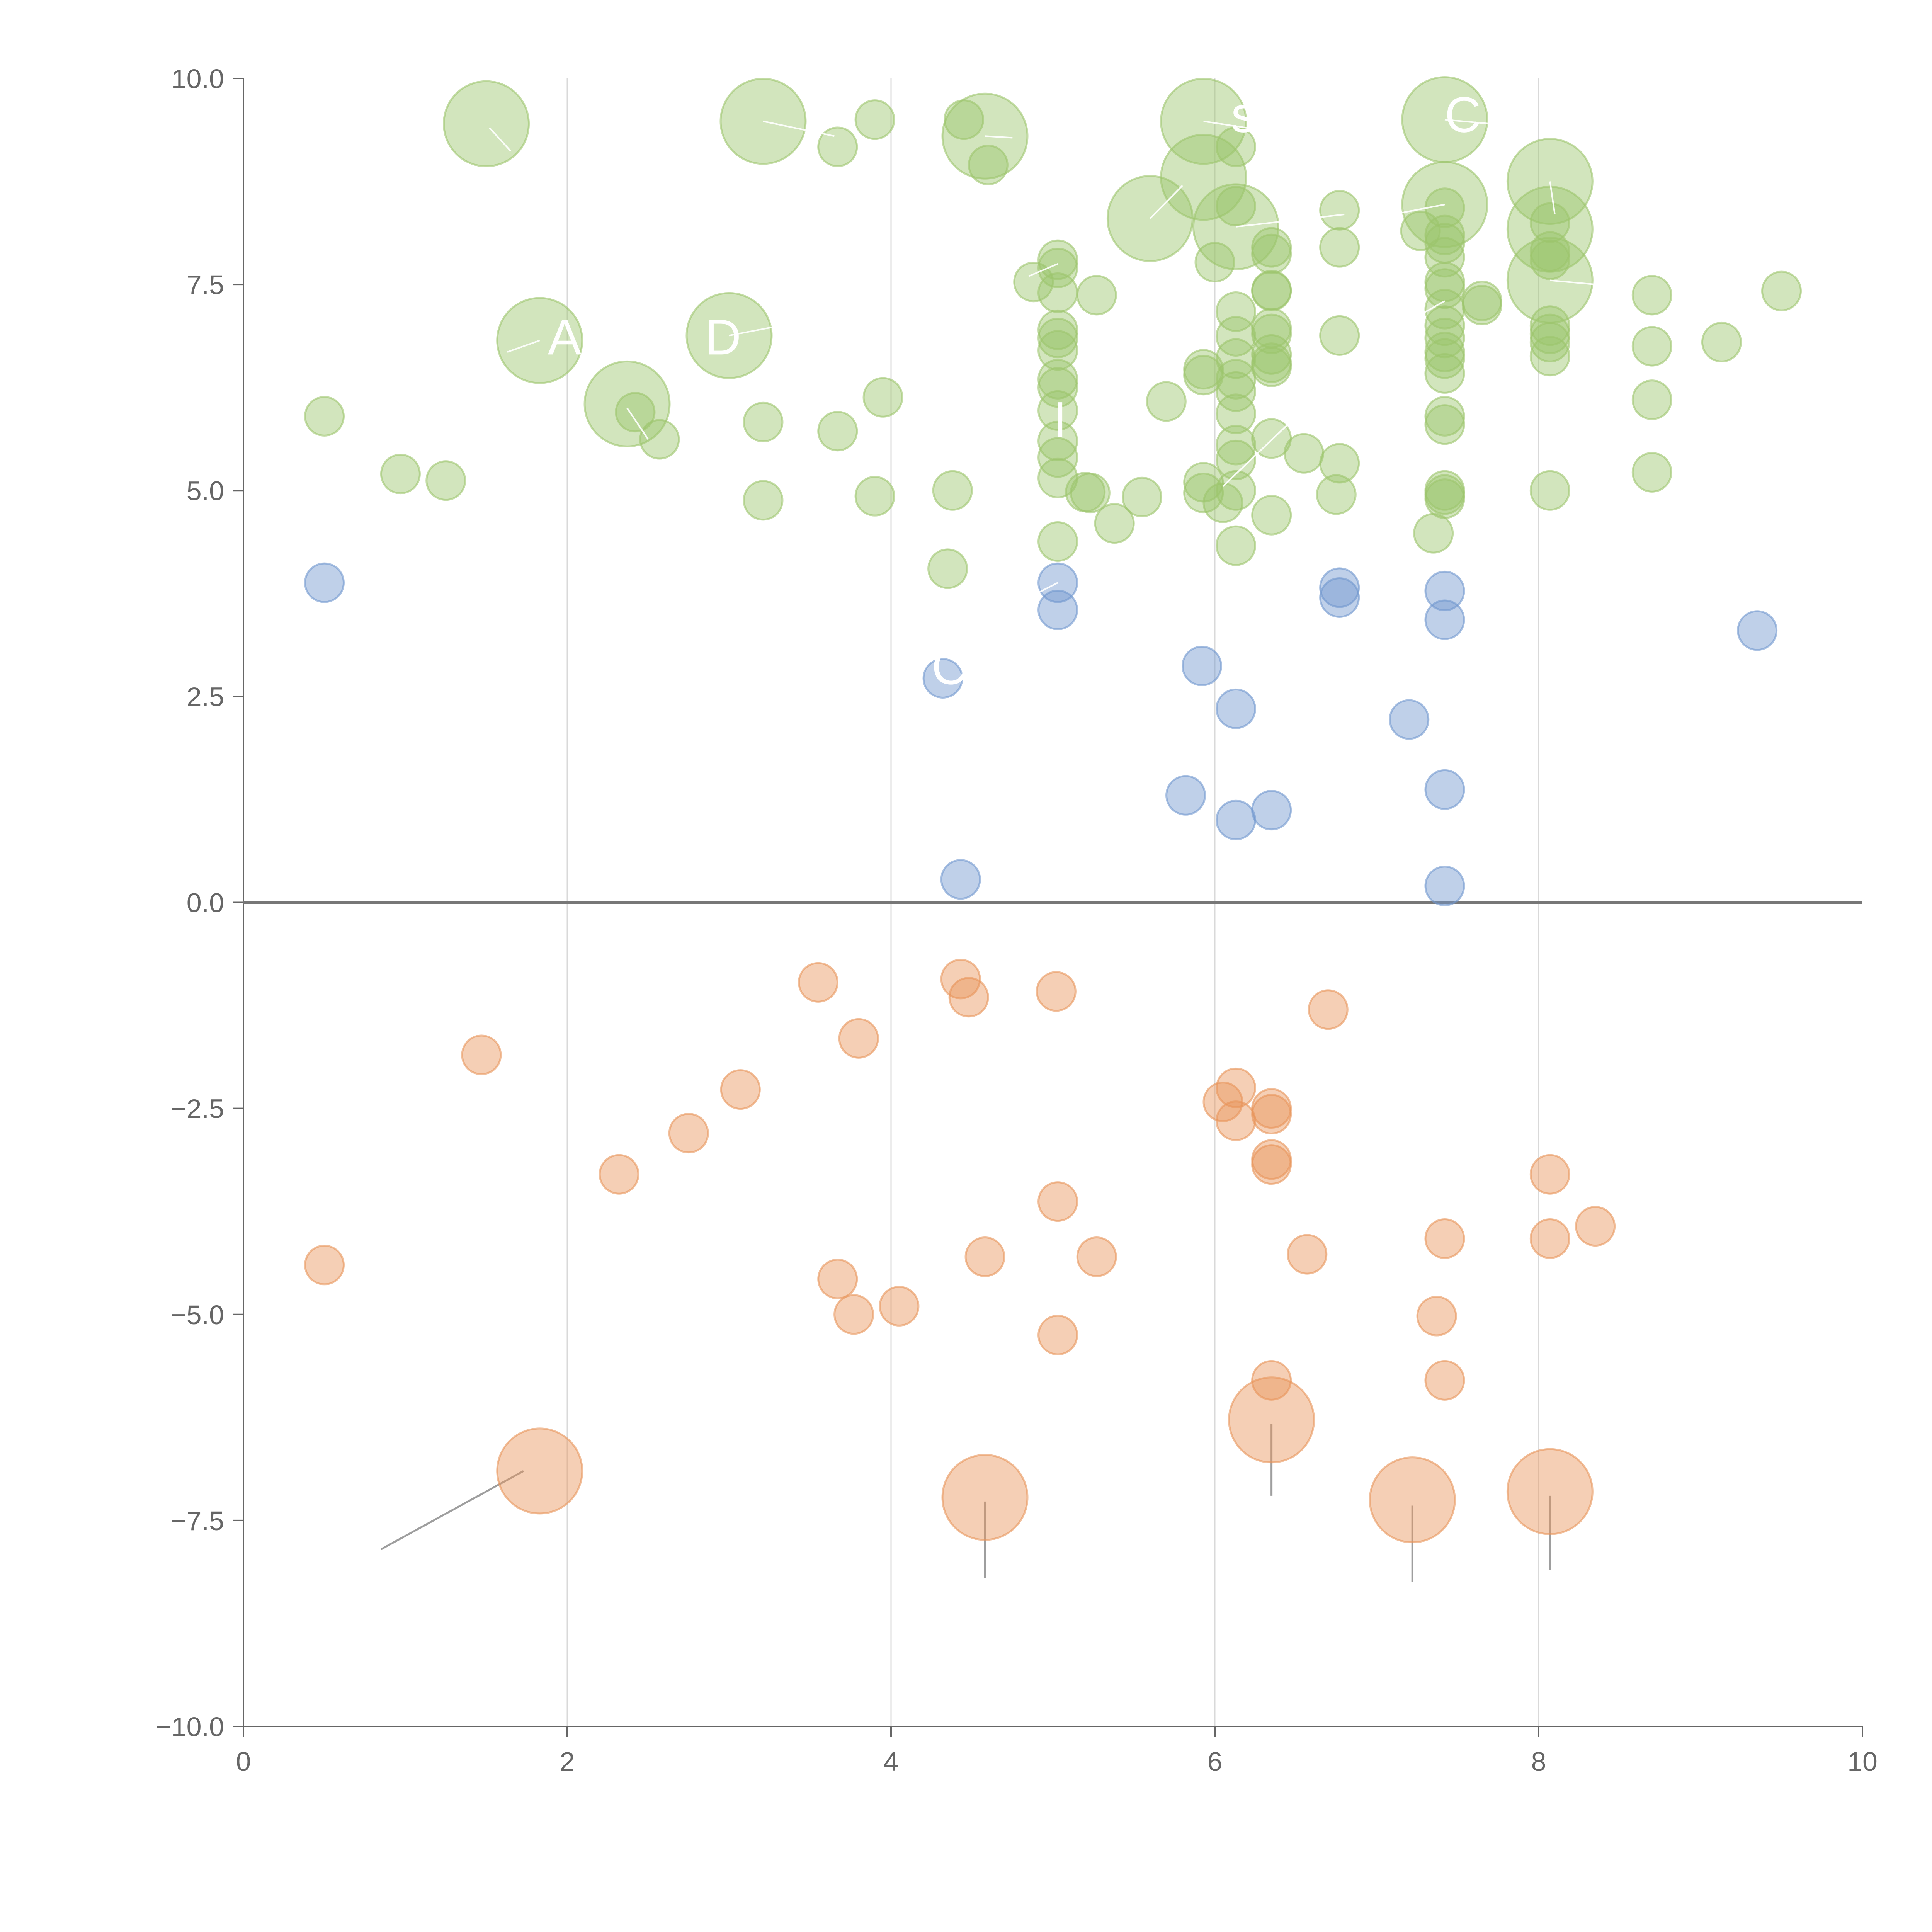 Image resolution: width=1932 pixels, height=1932 pixels. What do you see at coordinates (205, 491) in the screenshot?
I see `y-tick-label: 5.0` at bounding box center [205, 491].